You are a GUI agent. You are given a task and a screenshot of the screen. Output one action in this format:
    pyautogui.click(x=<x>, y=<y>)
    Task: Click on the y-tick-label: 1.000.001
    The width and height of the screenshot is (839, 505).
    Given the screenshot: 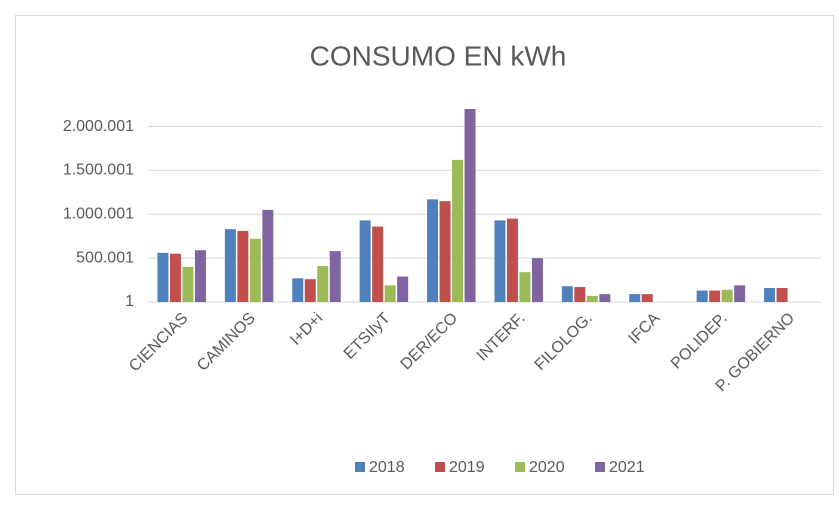 What is the action you would take?
    pyautogui.click(x=98, y=213)
    